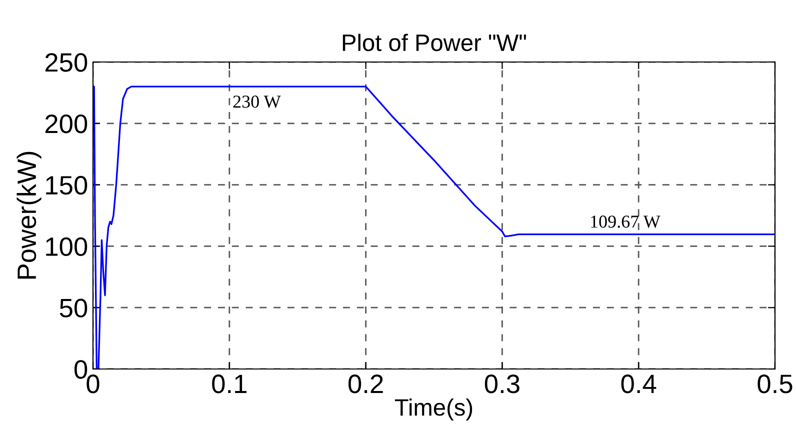  What do you see at coordinates (67, 185) in the screenshot?
I see `y-tick-label: 150` at bounding box center [67, 185].